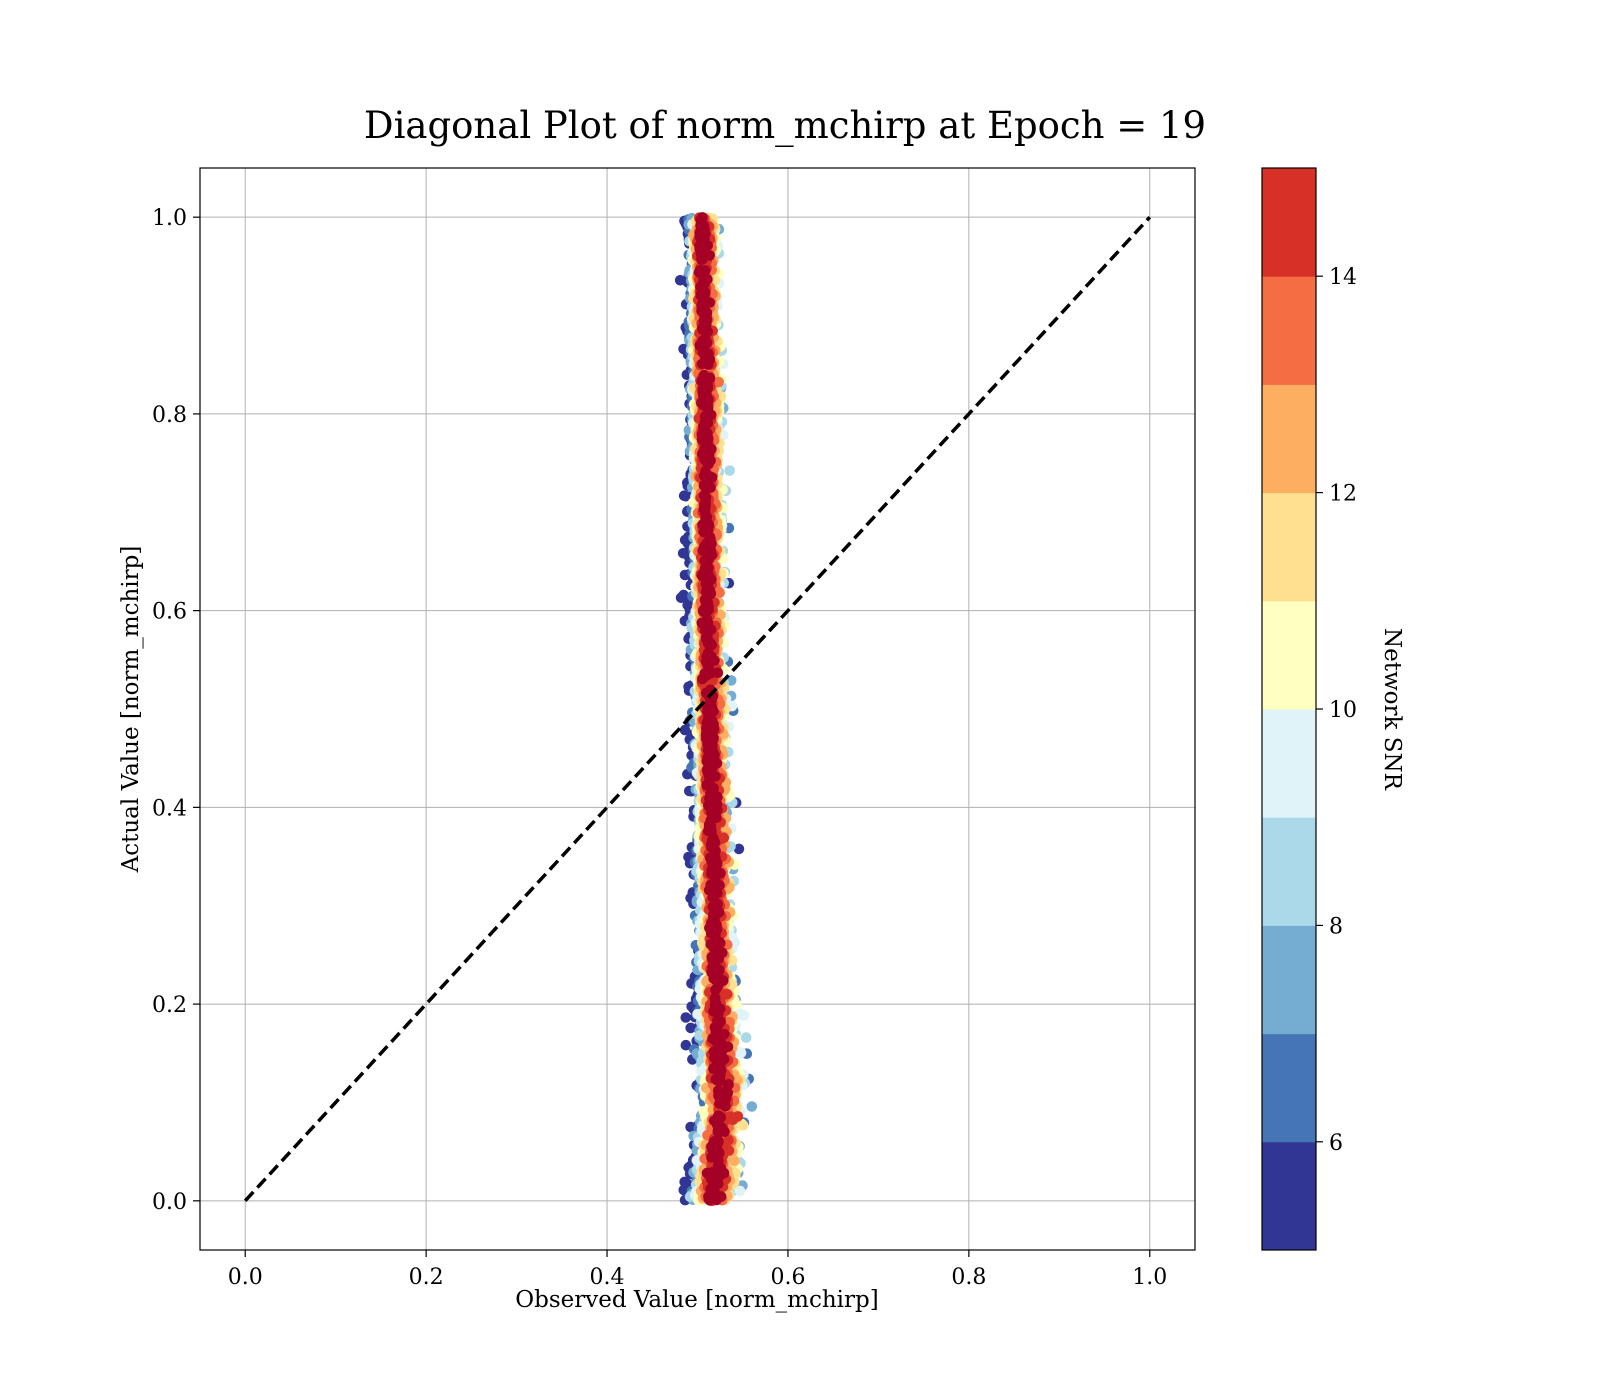  I want to click on colorbar-tick-label-0: 6, so click(1336, 1143).